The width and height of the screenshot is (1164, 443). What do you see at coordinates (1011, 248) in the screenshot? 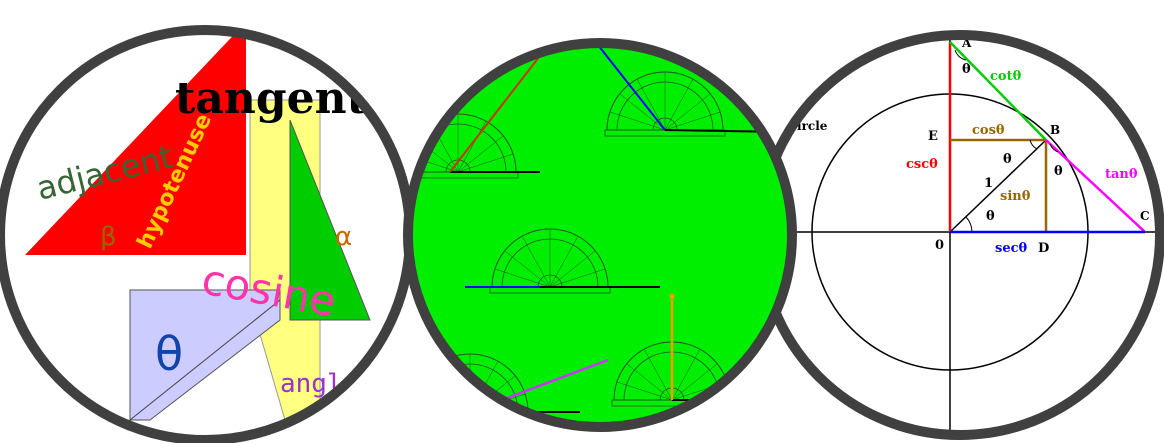
I see `label-sec: secθ` at bounding box center [1011, 248].